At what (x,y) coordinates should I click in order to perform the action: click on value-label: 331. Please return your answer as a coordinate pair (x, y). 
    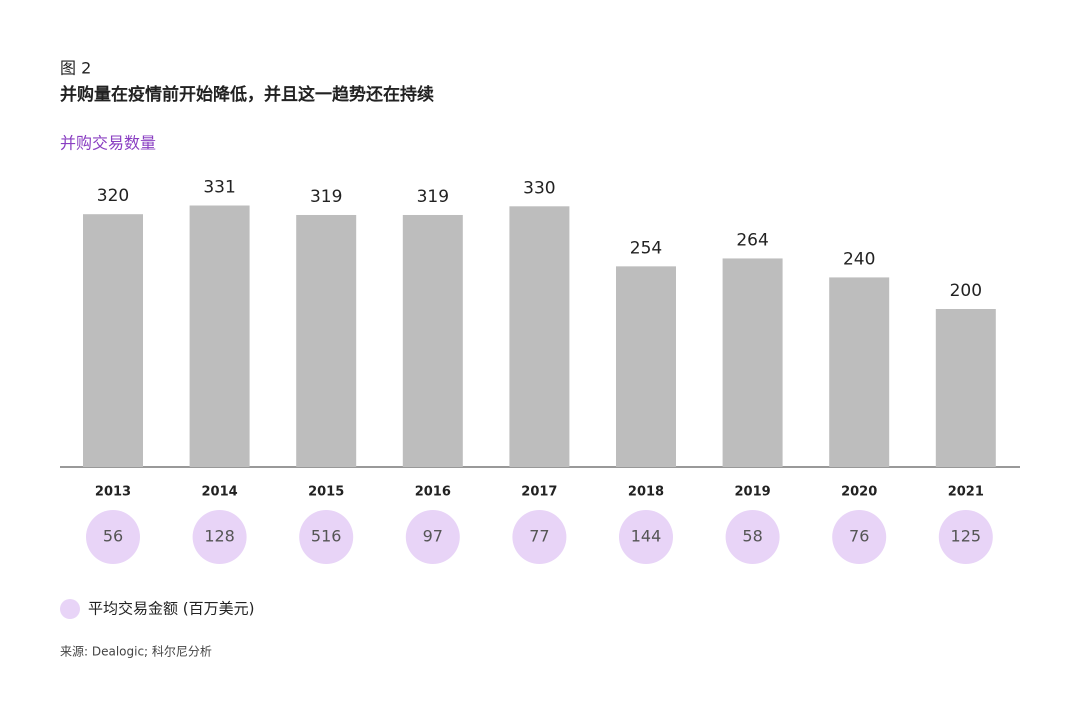
    Looking at the image, I should click on (219, 188).